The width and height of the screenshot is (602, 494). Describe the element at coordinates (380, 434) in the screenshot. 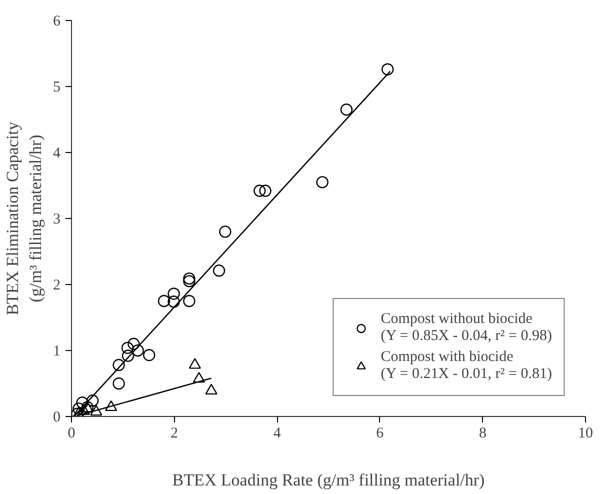

I see `x-tick-label: 6` at that location.